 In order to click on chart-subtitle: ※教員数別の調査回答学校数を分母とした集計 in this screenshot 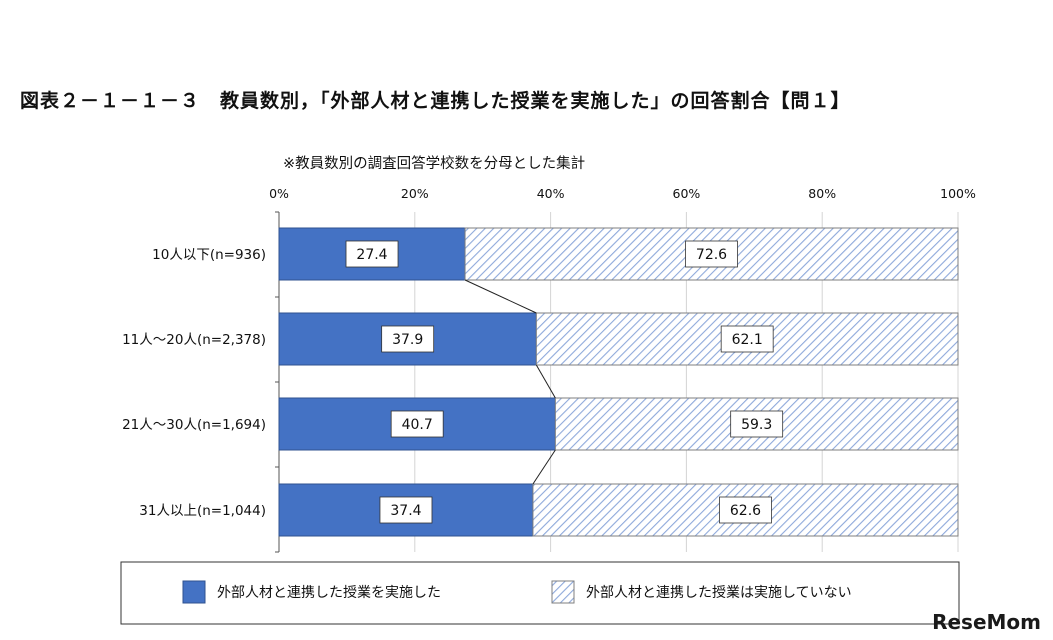, I will do `click(434, 163)`.